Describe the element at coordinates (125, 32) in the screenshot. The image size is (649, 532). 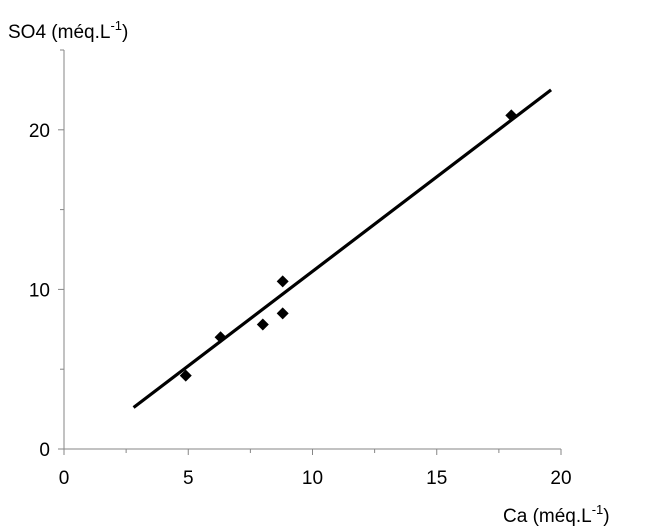
I see `y-axis-title-close: )` at that location.